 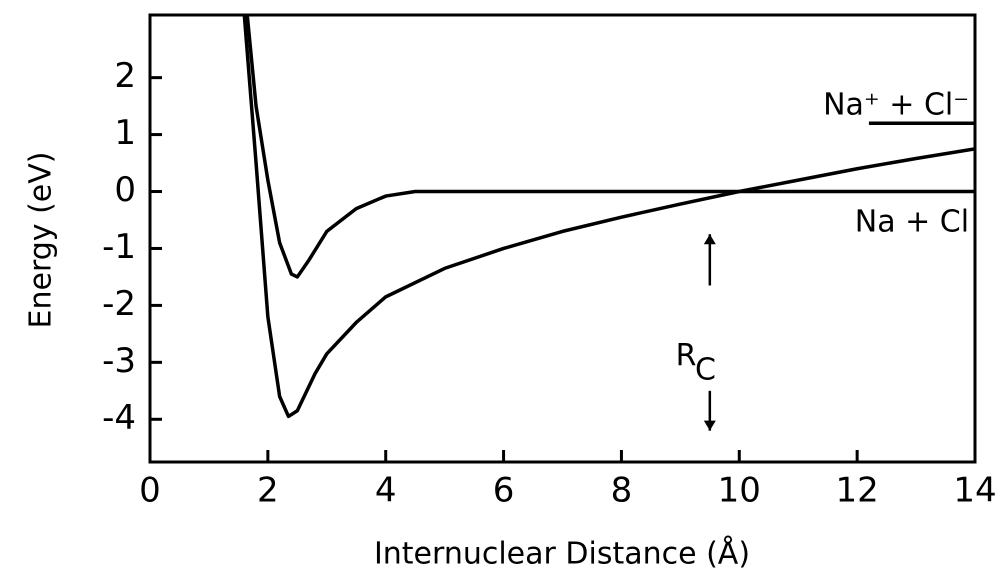 I want to click on annotation: RC, so click(x=696, y=362).